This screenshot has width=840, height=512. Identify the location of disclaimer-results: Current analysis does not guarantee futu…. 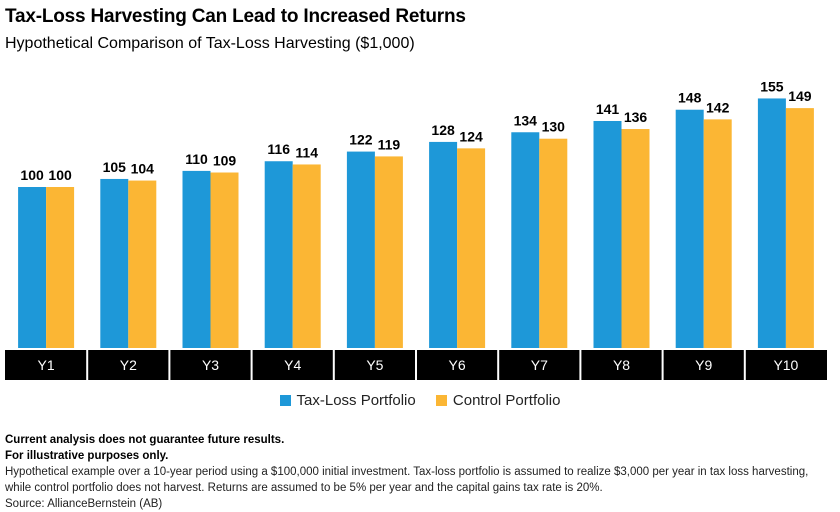
(145, 440).